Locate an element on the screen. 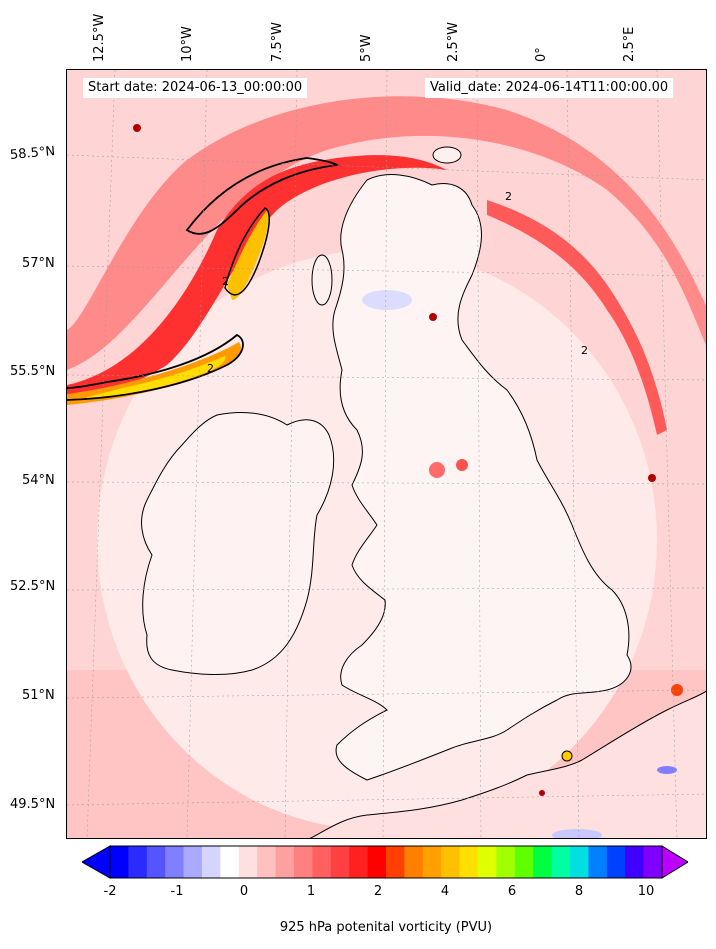  colorbar-tick-label: 4 is located at coordinates (445, 891).